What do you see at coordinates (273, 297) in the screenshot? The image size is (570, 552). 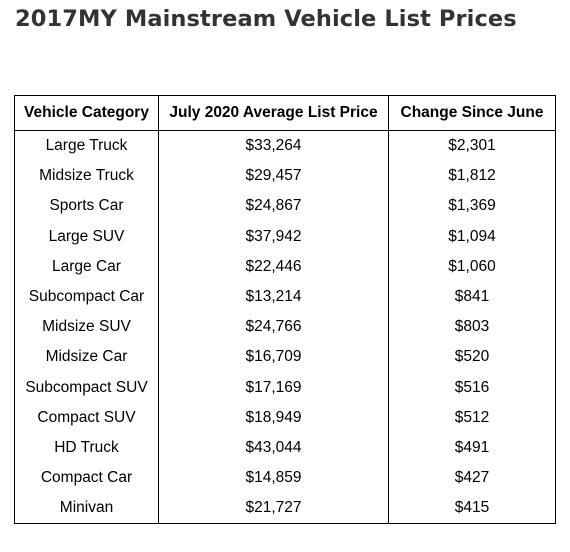 I see `average-list-price-cell: $13,214` at bounding box center [273, 297].